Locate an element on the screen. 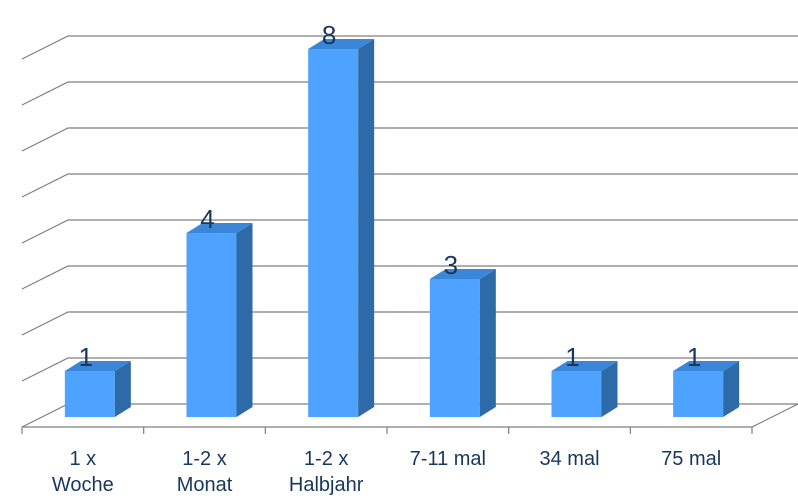  x-tick-label: 1 x Woche is located at coordinates (83, 472).